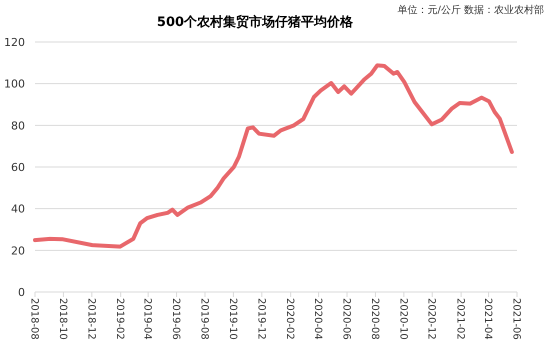 This screenshot has width=550, height=344. Describe the element at coordinates (18, 251) in the screenshot. I see `y-tick-label: 20` at that location.